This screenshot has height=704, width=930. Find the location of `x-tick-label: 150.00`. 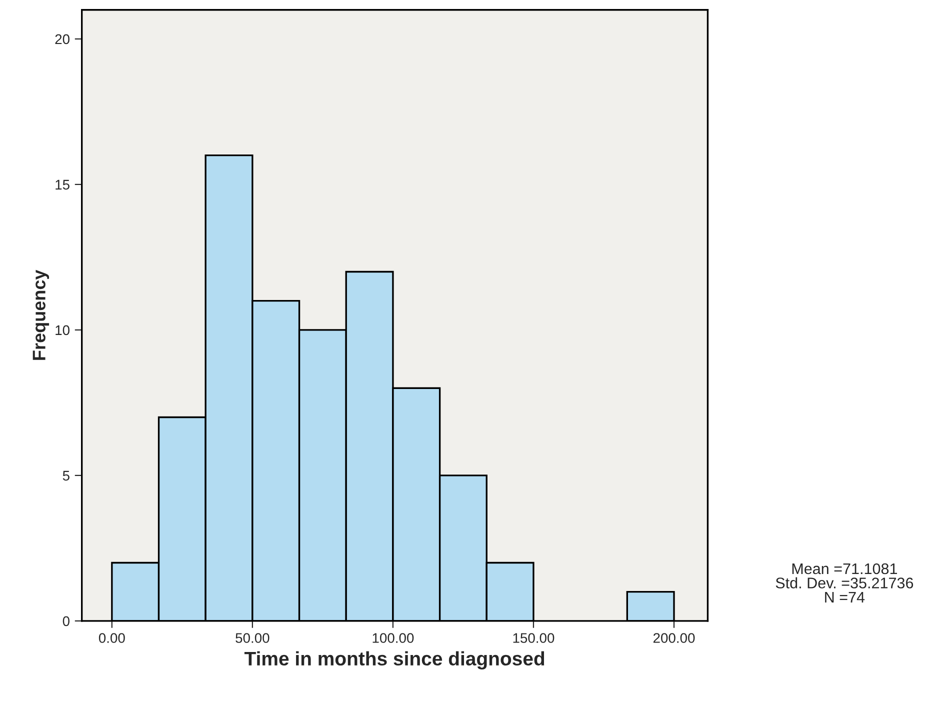

x-tick-label: 150.00 is located at coordinates (533, 638).